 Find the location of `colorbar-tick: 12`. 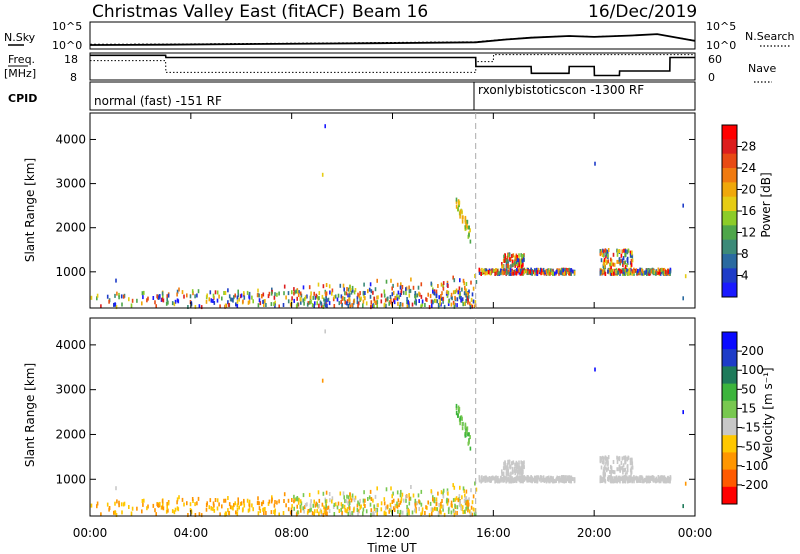

colorbar-tick: 12 is located at coordinates (748, 233).